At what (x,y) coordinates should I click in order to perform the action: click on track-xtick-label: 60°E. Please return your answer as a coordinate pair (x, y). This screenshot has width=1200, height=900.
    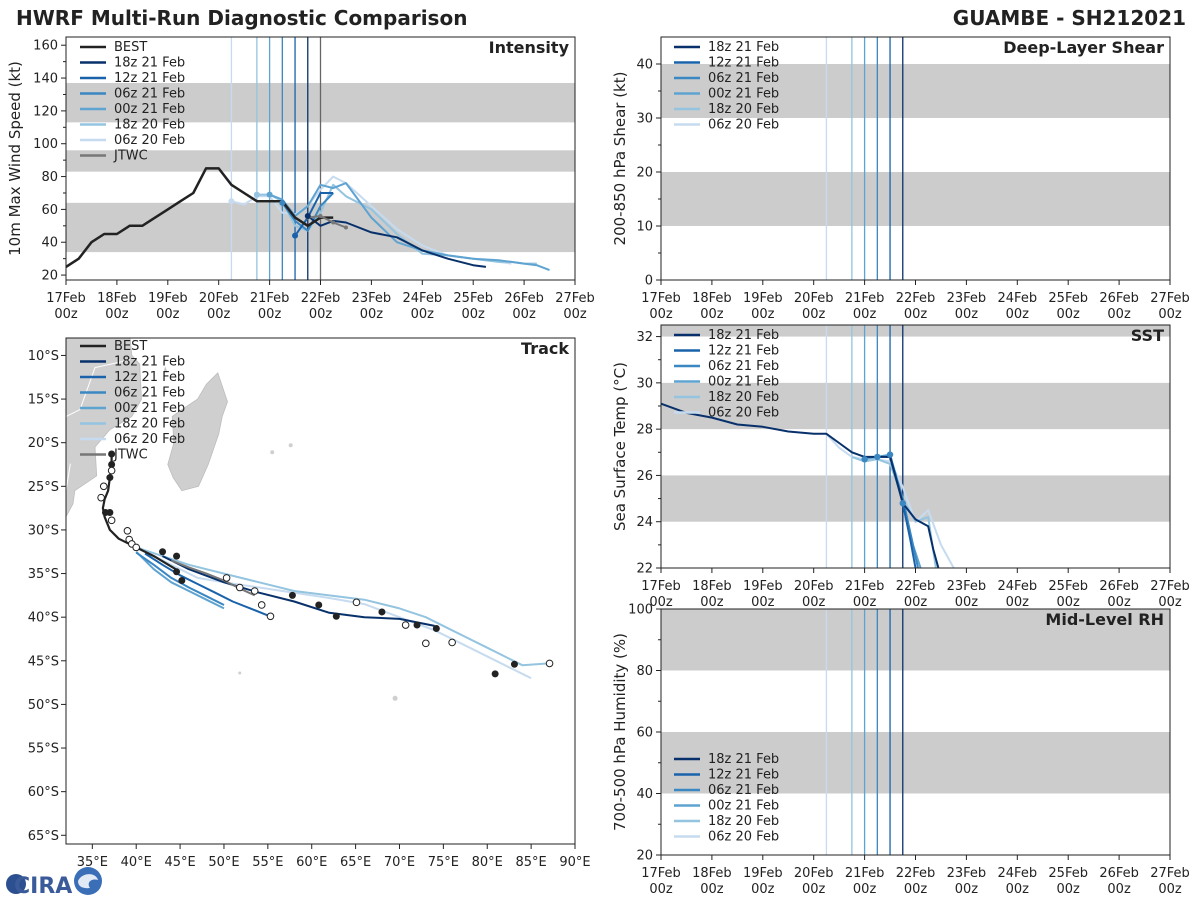
    Looking at the image, I should click on (311, 862).